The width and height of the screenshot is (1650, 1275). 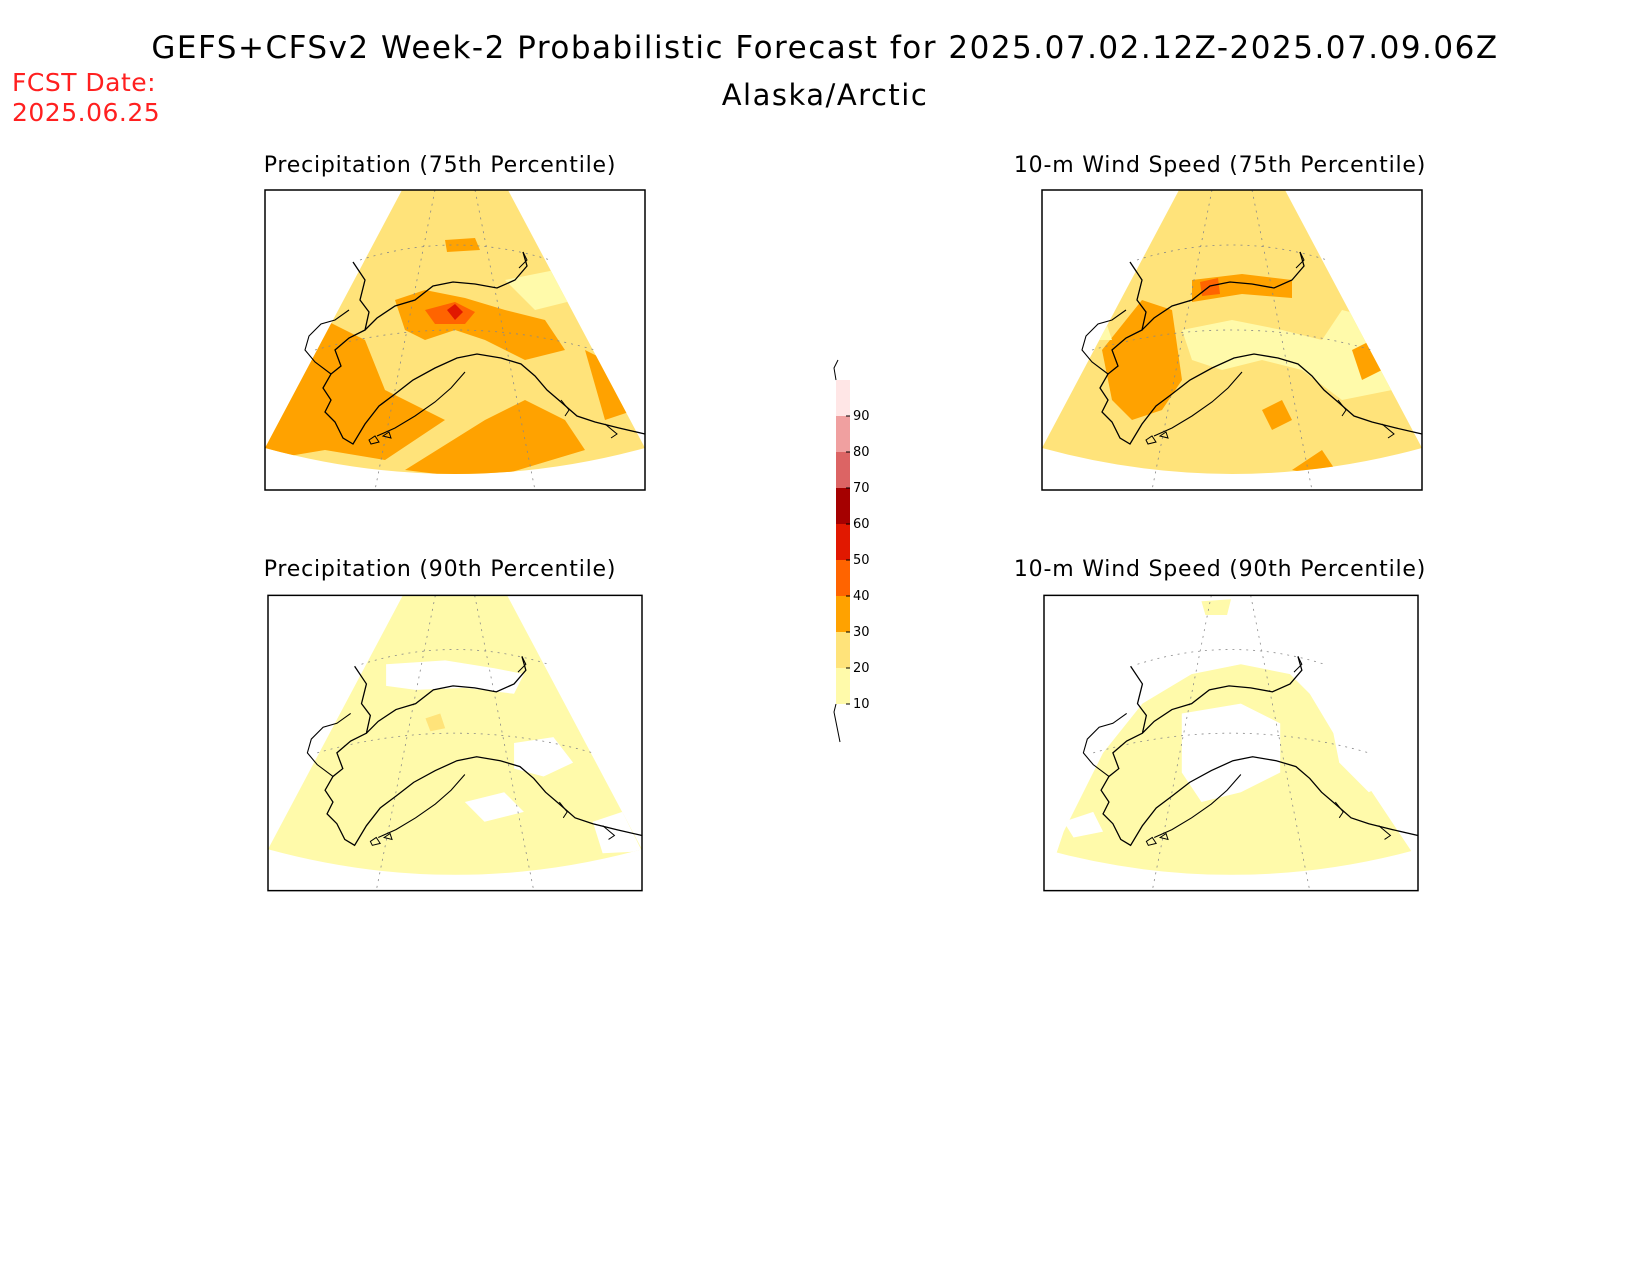 What do you see at coordinates (861, 632) in the screenshot?
I see `colorbar-label: 30` at bounding box center [861, 632].